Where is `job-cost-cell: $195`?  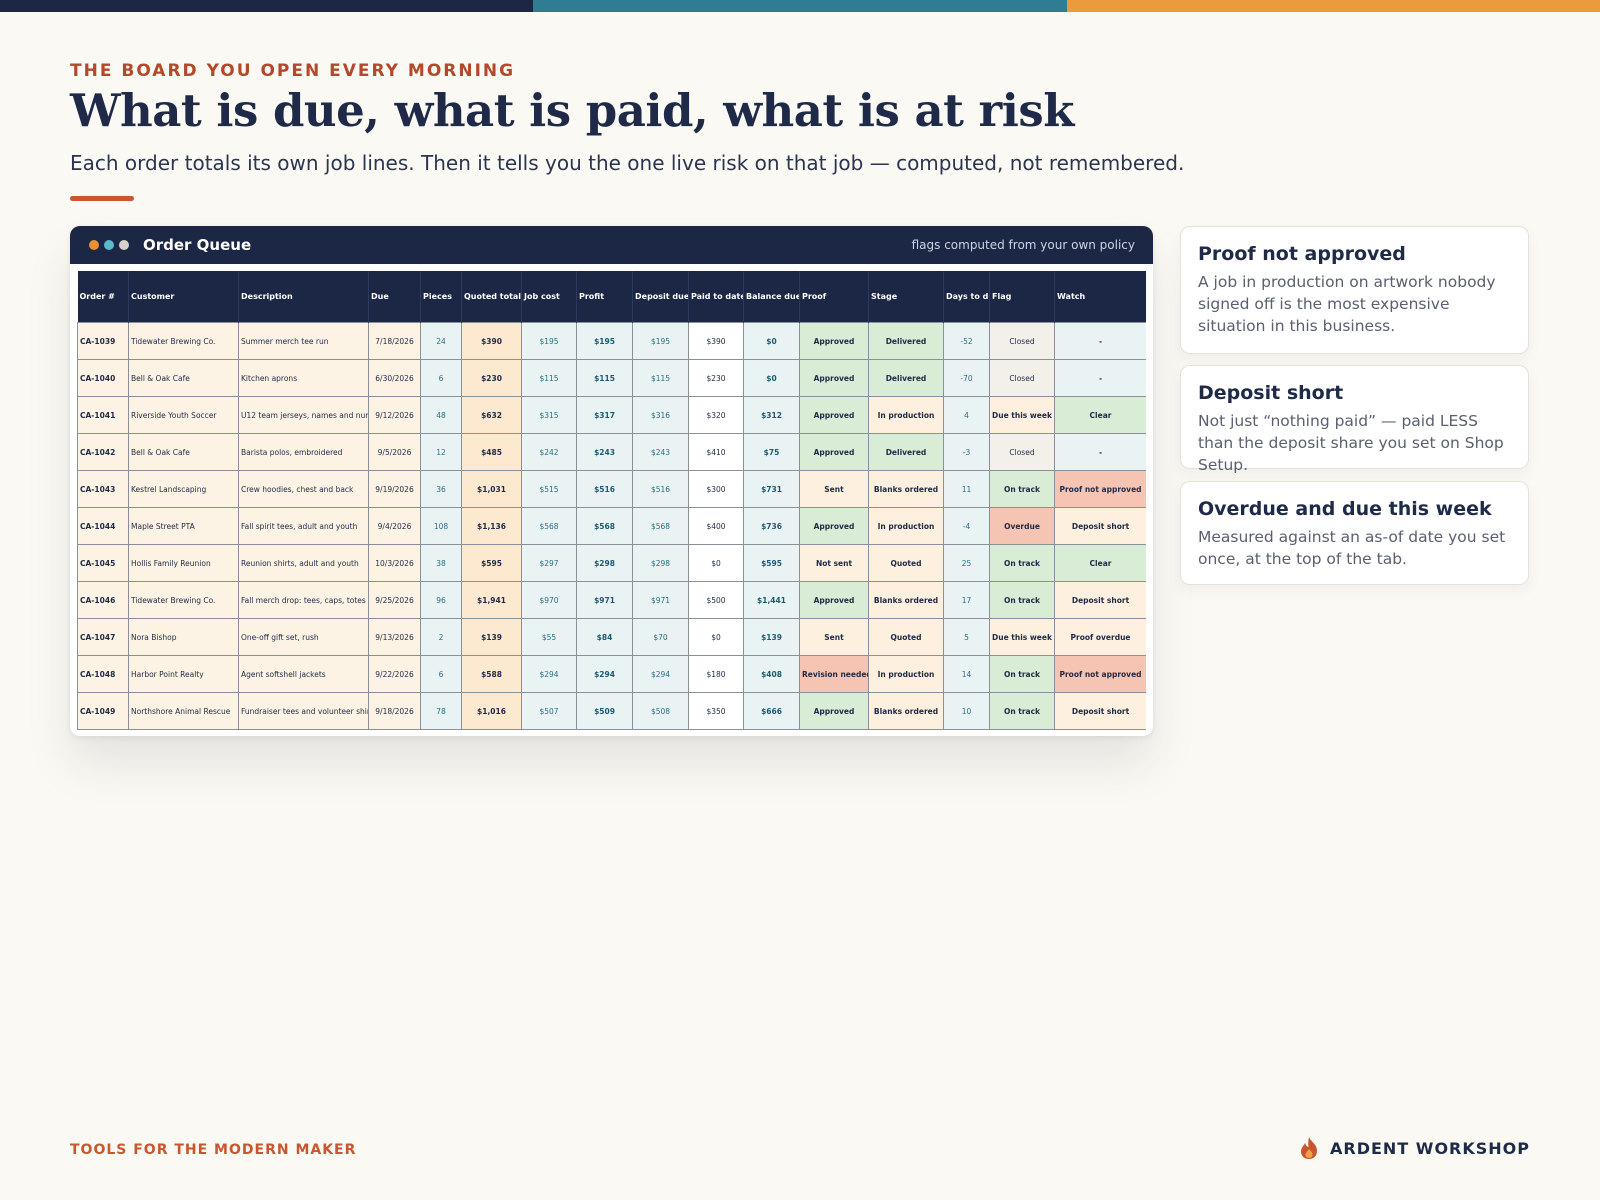 job-cost-cell: $195 is located at coordinates (549, 341).